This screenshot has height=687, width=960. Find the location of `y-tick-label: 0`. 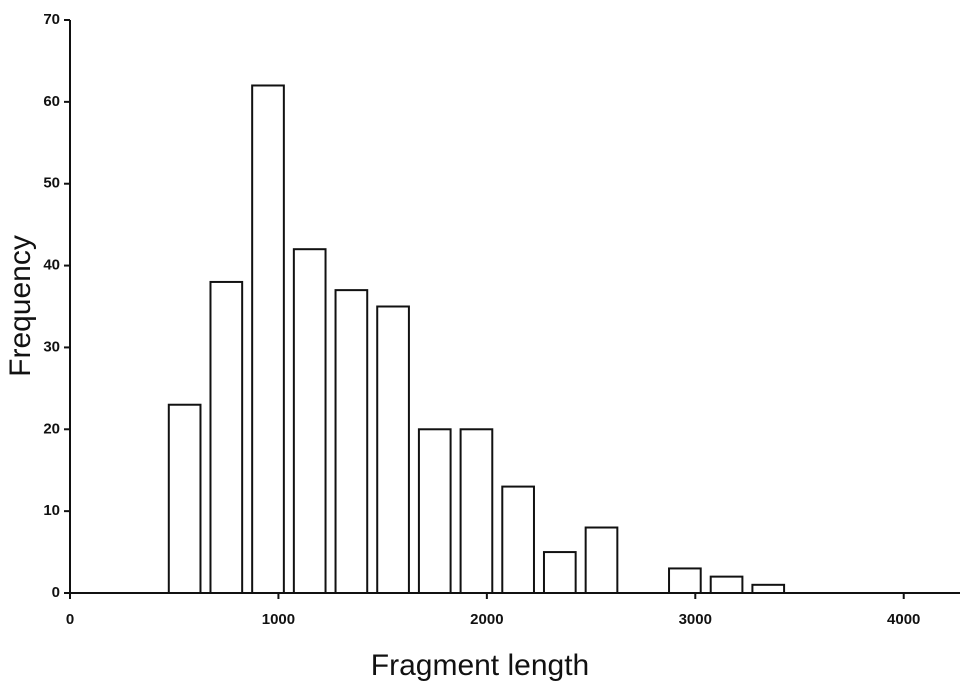

y-tick-label: 0 is located at coordinates (56, 592).